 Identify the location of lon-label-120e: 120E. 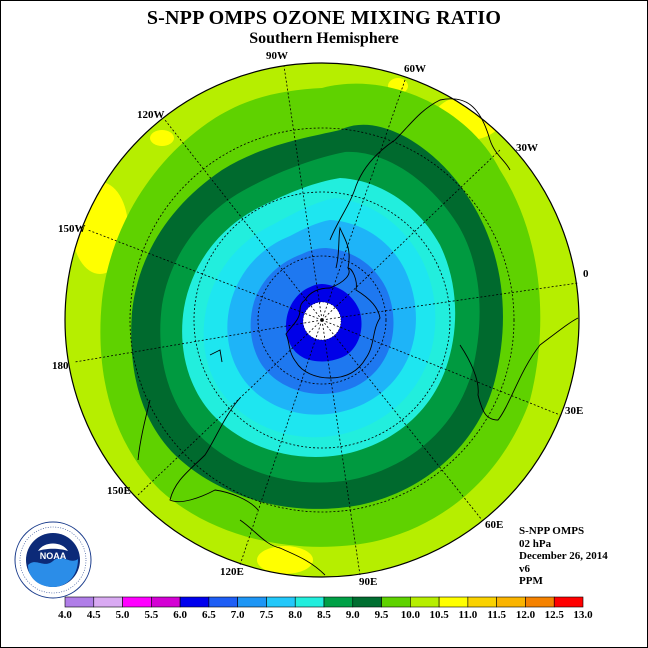
(232, 572).